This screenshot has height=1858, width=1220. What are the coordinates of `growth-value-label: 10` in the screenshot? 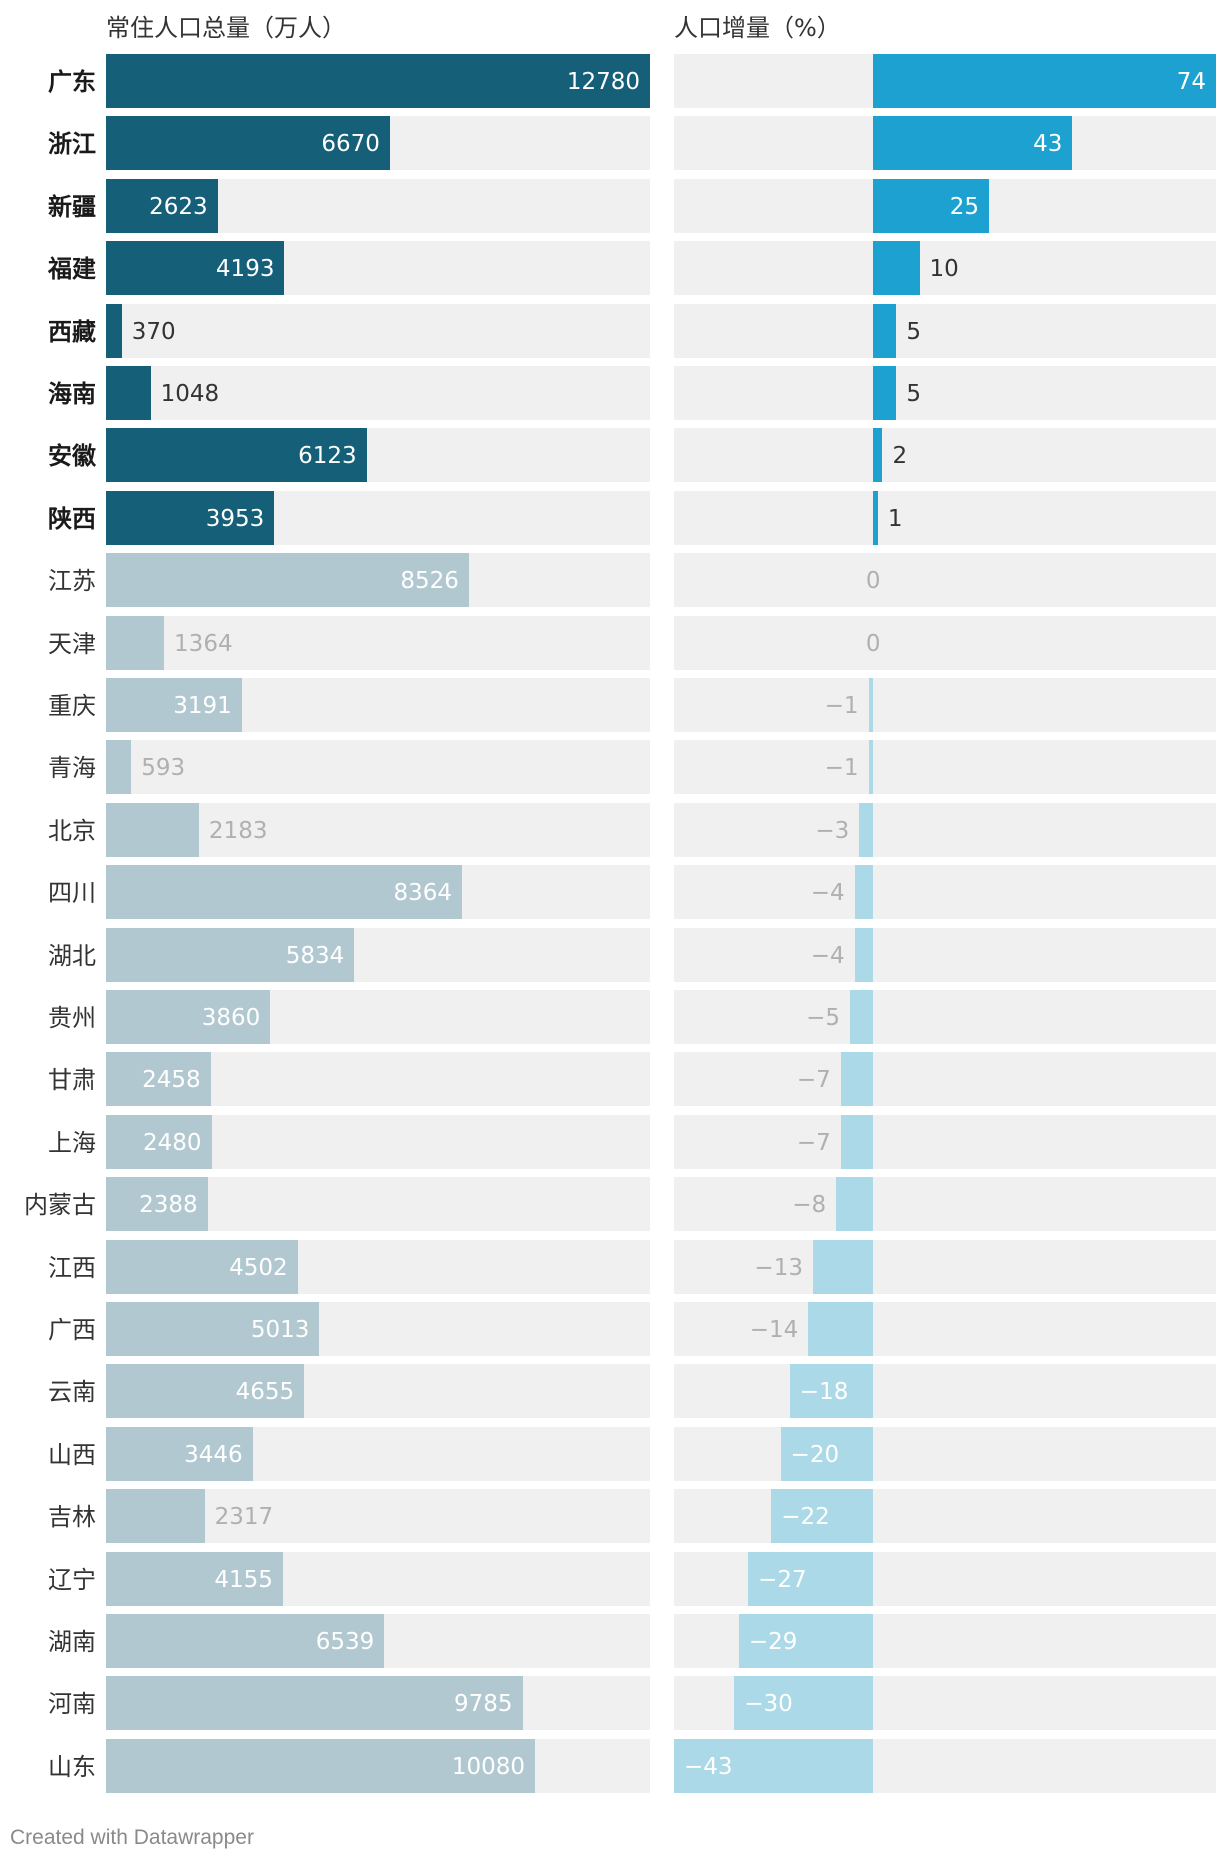 It's located at (944, 269).